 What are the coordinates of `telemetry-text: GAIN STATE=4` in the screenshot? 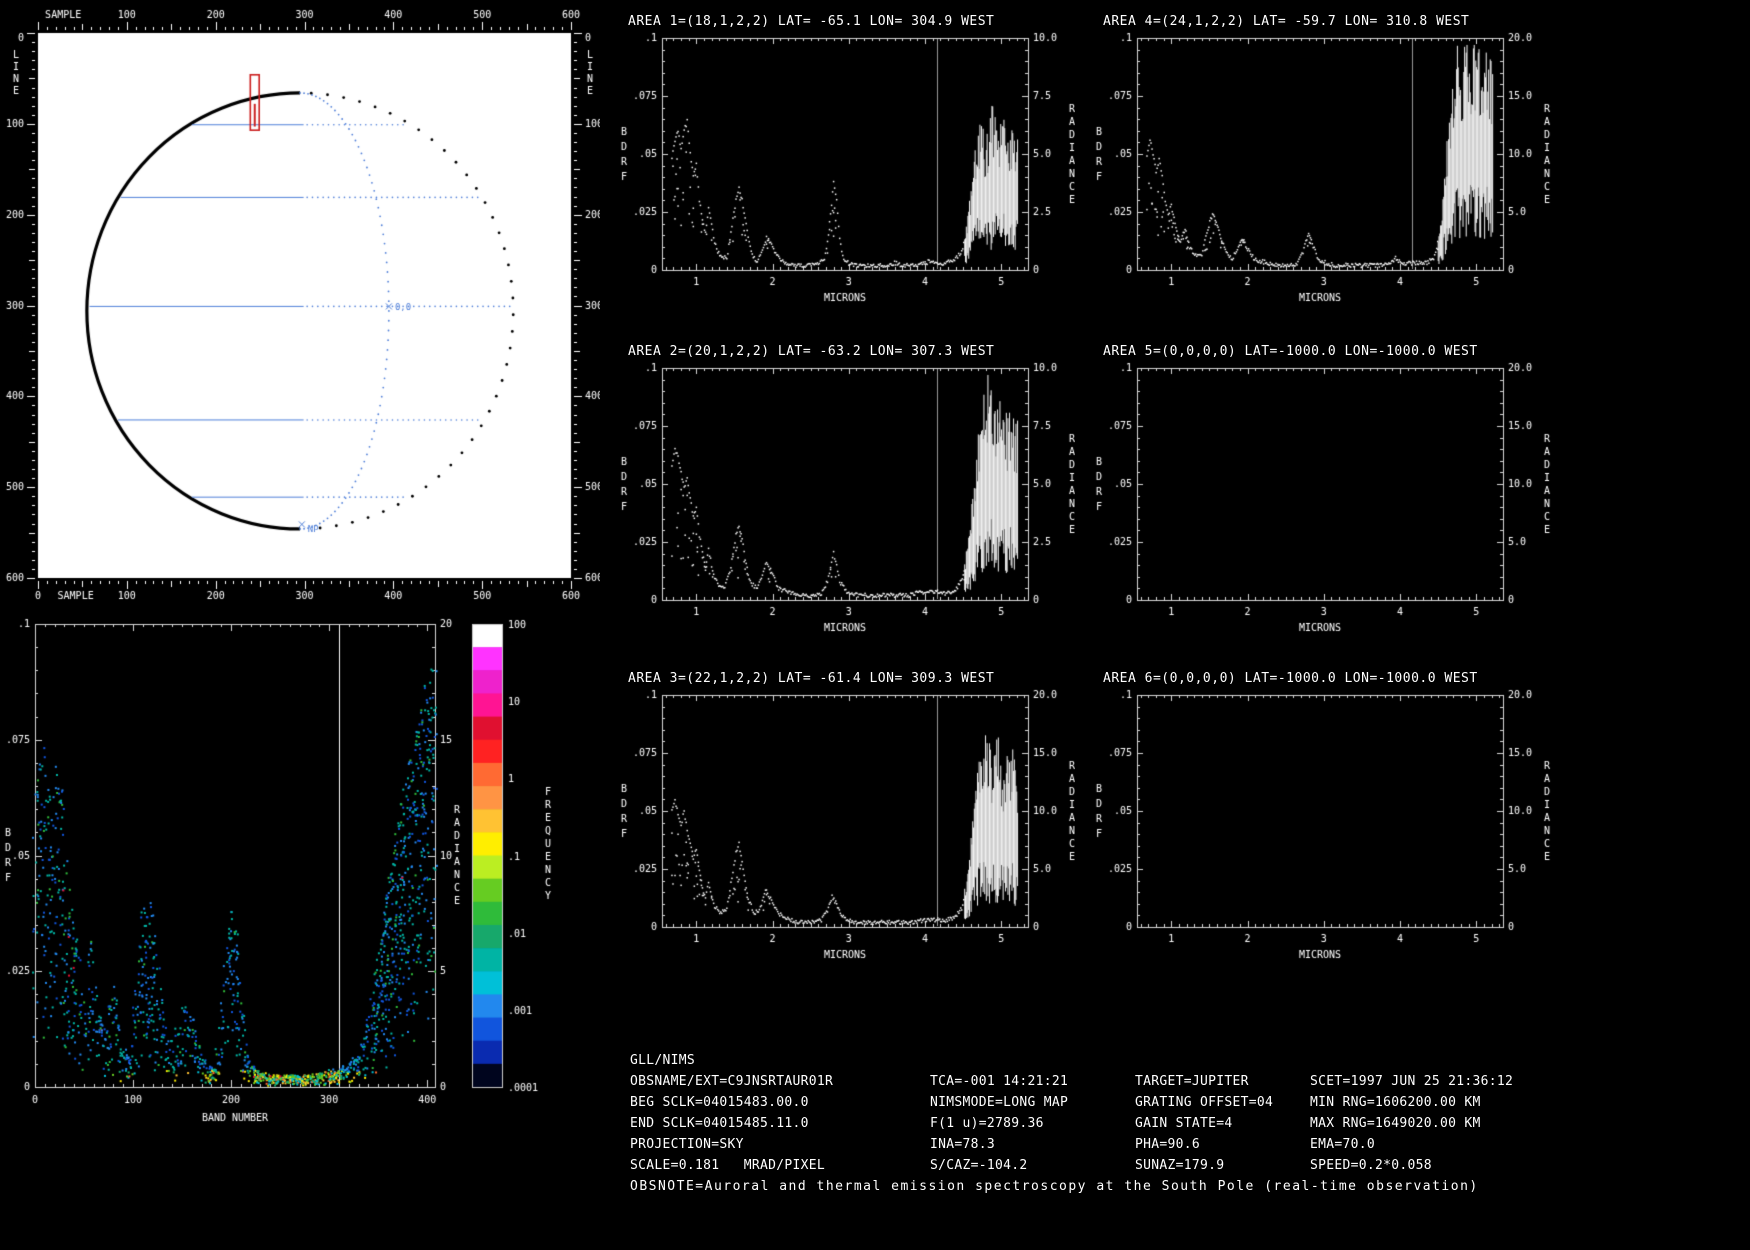 It's located at (1184, 1123).